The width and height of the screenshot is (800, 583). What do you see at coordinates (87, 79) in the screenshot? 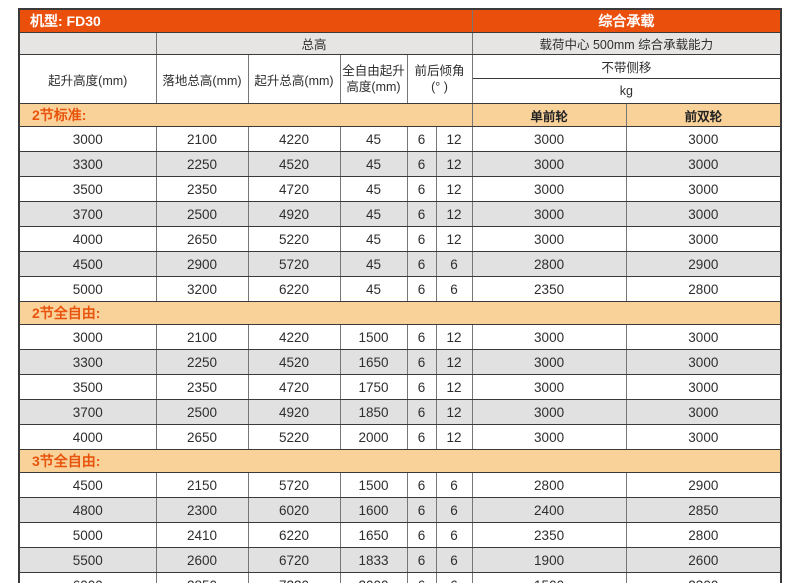
I see `col-lift-height: 起升高度(mm)` at bounding box center [87, 79].